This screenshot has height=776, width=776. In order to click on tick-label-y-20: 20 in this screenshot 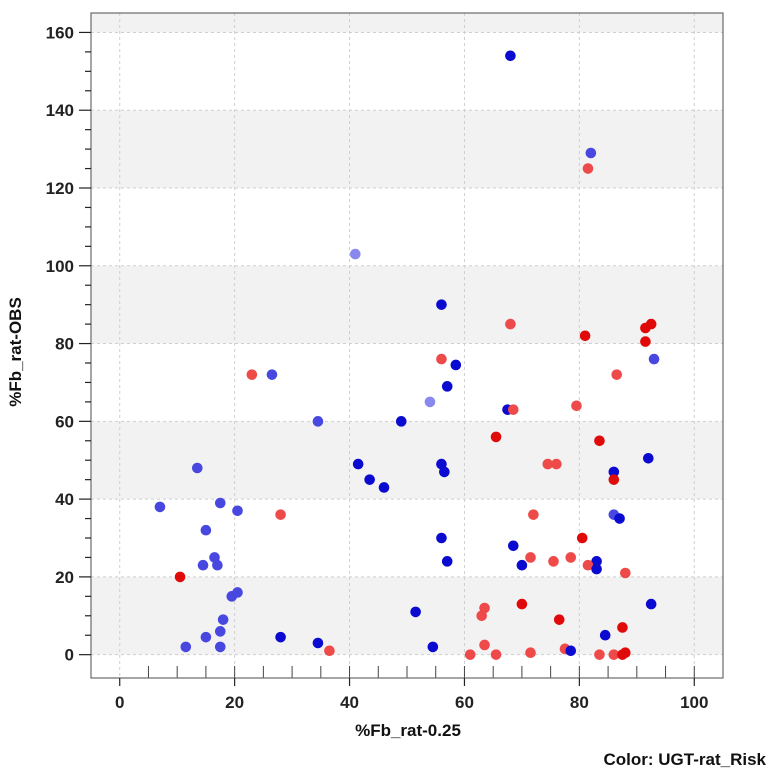, I will do `click(64, 577)`.